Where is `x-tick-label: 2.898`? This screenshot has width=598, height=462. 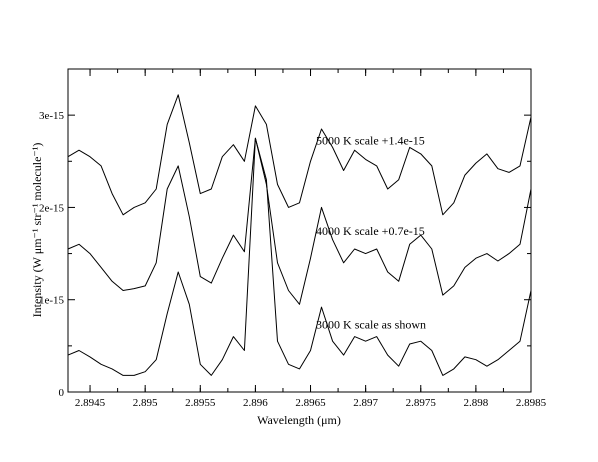 x-tick-label: 2.898 is located at coordinates (476, 403).